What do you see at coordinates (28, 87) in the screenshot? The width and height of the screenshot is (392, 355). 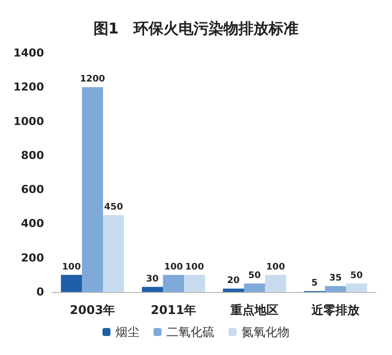 I see `y-tick-label: 1200` at bounding box center [28, 87].